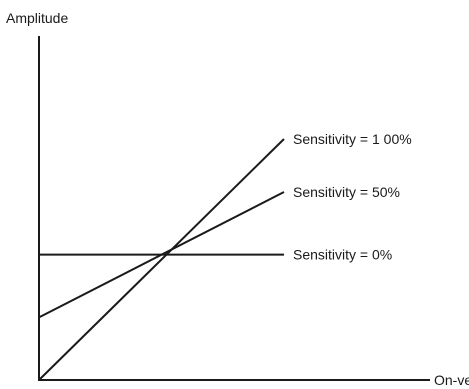 The height and width of the screenshot is (389, 469). I want to click on series-label-sensitivity-50: Sensitivity = 50%, so click(346, 192).